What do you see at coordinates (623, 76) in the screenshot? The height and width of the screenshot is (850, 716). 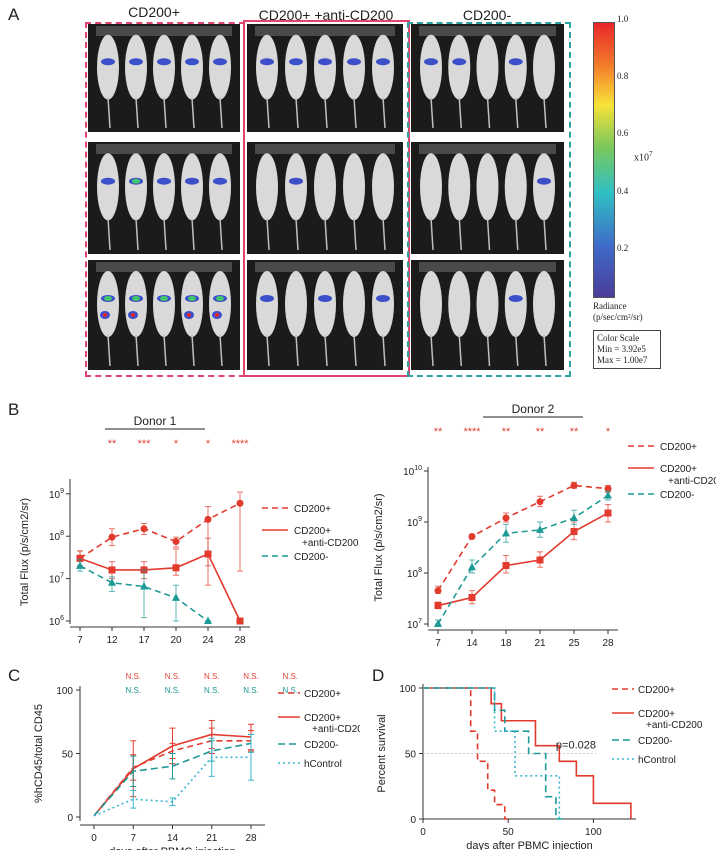 I see `colorbar-tick: 0.8` at bounding box center [623, 76].